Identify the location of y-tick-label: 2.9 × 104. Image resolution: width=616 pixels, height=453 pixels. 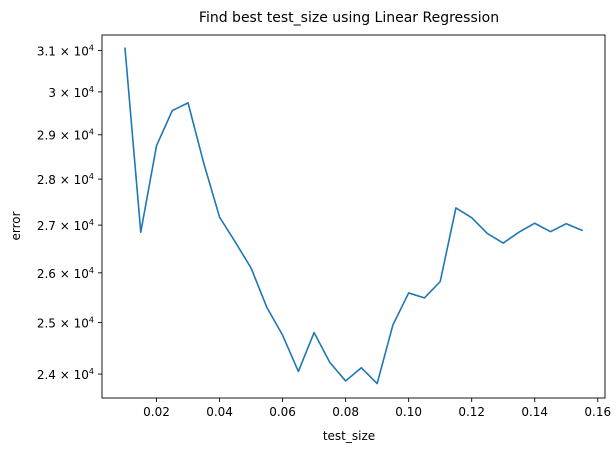
(65, 135).